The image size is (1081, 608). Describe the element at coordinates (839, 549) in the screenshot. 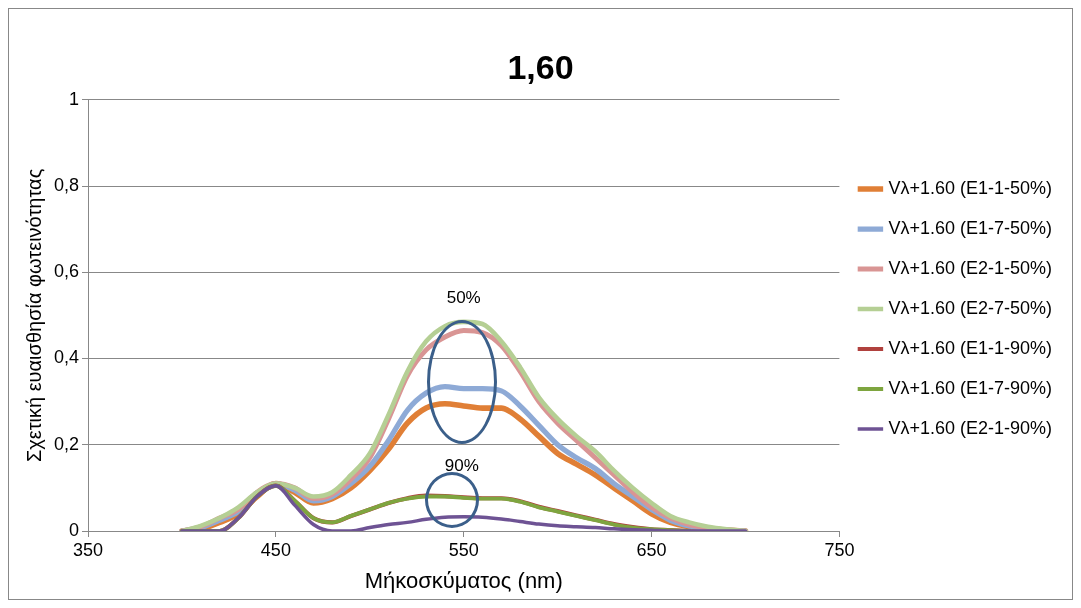

I see `x-tick-label: 750` at that location.